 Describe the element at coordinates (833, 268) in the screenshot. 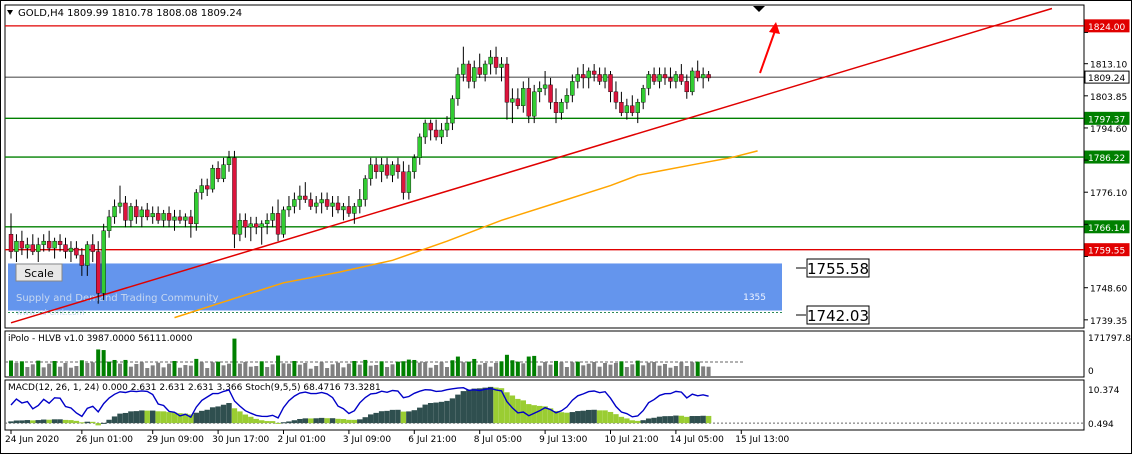

I see `price-box-upper: 1755.58` at that location.